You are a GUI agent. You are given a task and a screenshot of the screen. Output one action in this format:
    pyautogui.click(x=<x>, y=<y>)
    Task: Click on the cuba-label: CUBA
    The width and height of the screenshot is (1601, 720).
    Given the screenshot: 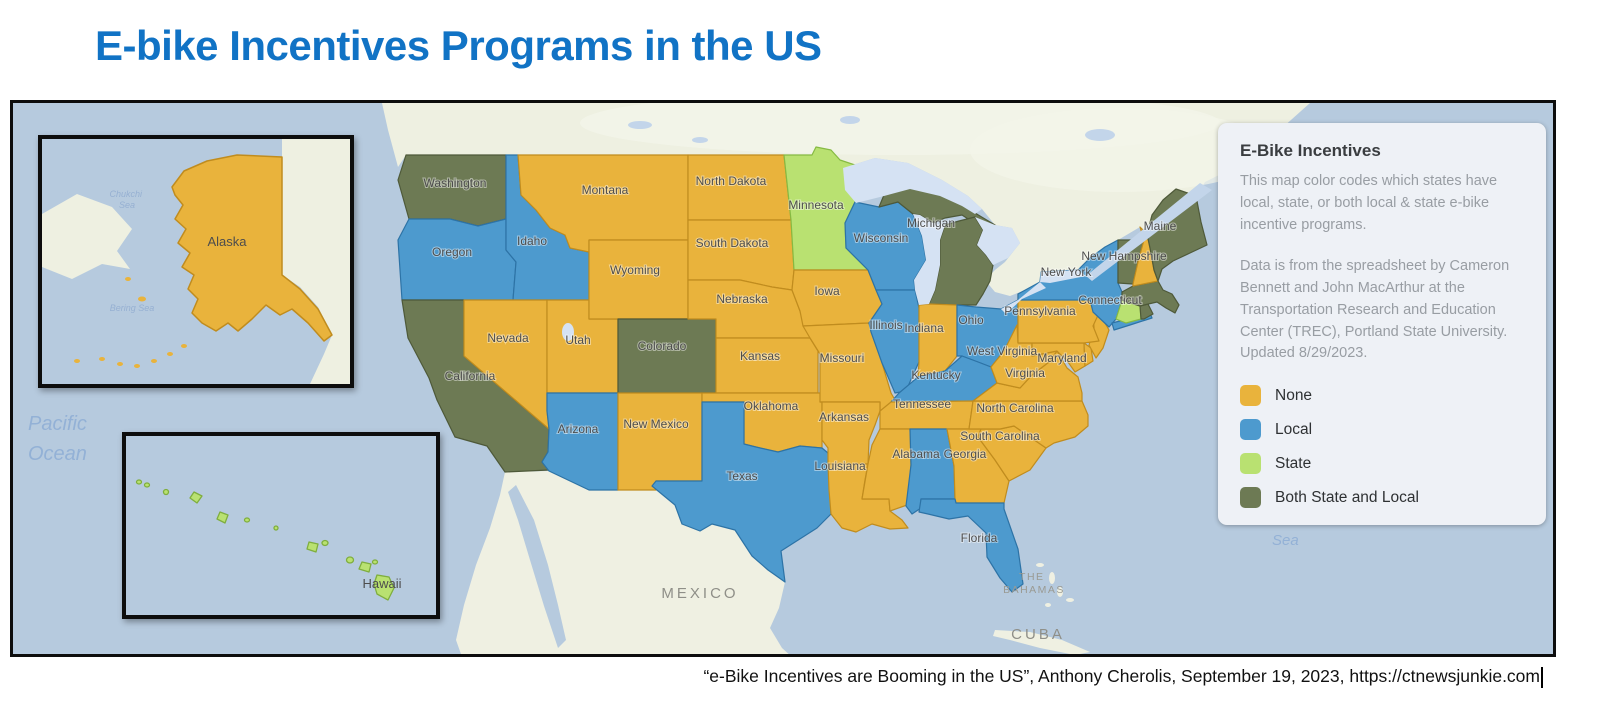 What is the action you would take?
    pyautogui.click(x=1038, y=634)
    